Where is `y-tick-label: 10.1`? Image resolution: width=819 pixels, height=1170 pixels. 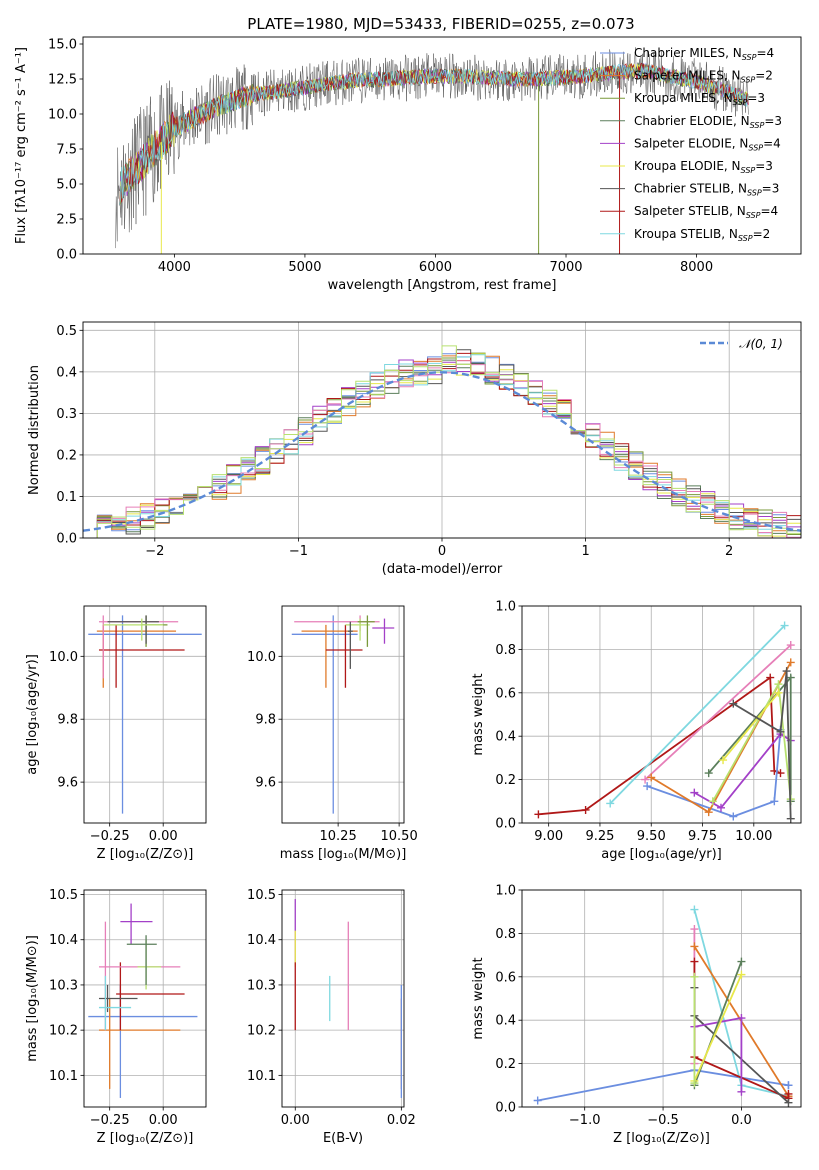
y-tick-label: 10.1 is located at coordinates (261, 1076).